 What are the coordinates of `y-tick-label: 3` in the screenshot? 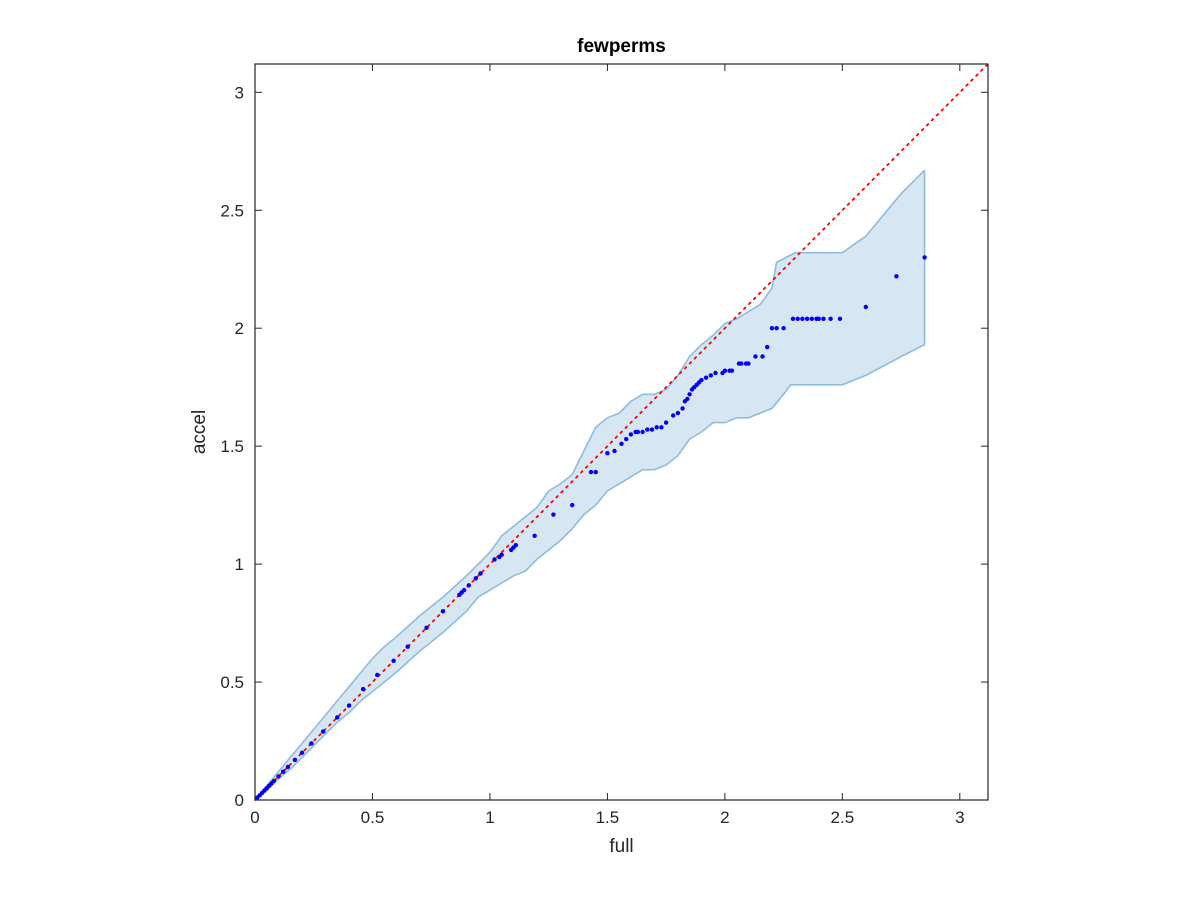 It's located at (239, 92).